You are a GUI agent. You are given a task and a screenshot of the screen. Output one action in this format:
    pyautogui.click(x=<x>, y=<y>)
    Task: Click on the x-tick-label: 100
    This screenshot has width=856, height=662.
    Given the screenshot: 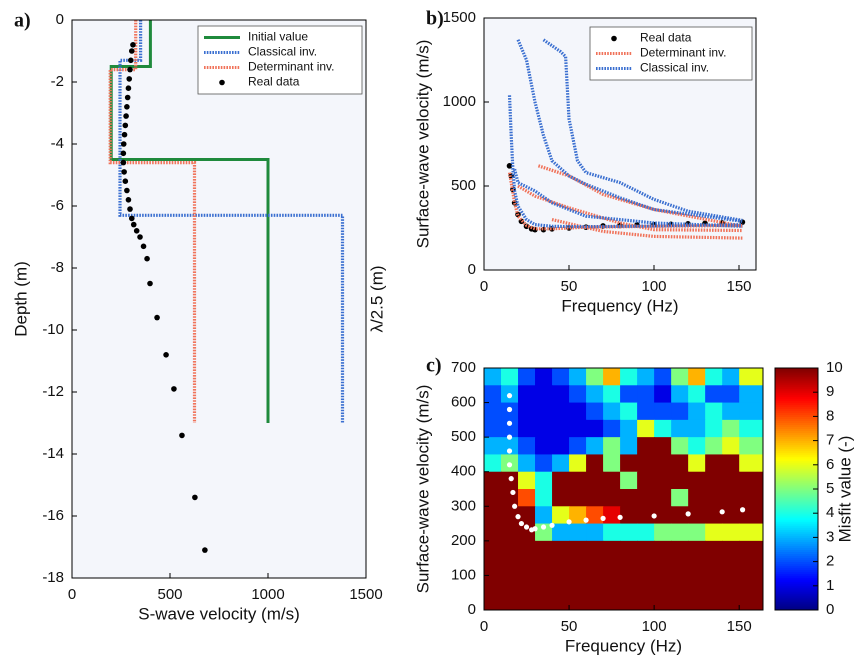 What is the action you would take?
    pyautogui.click(x=654, y=626)
    